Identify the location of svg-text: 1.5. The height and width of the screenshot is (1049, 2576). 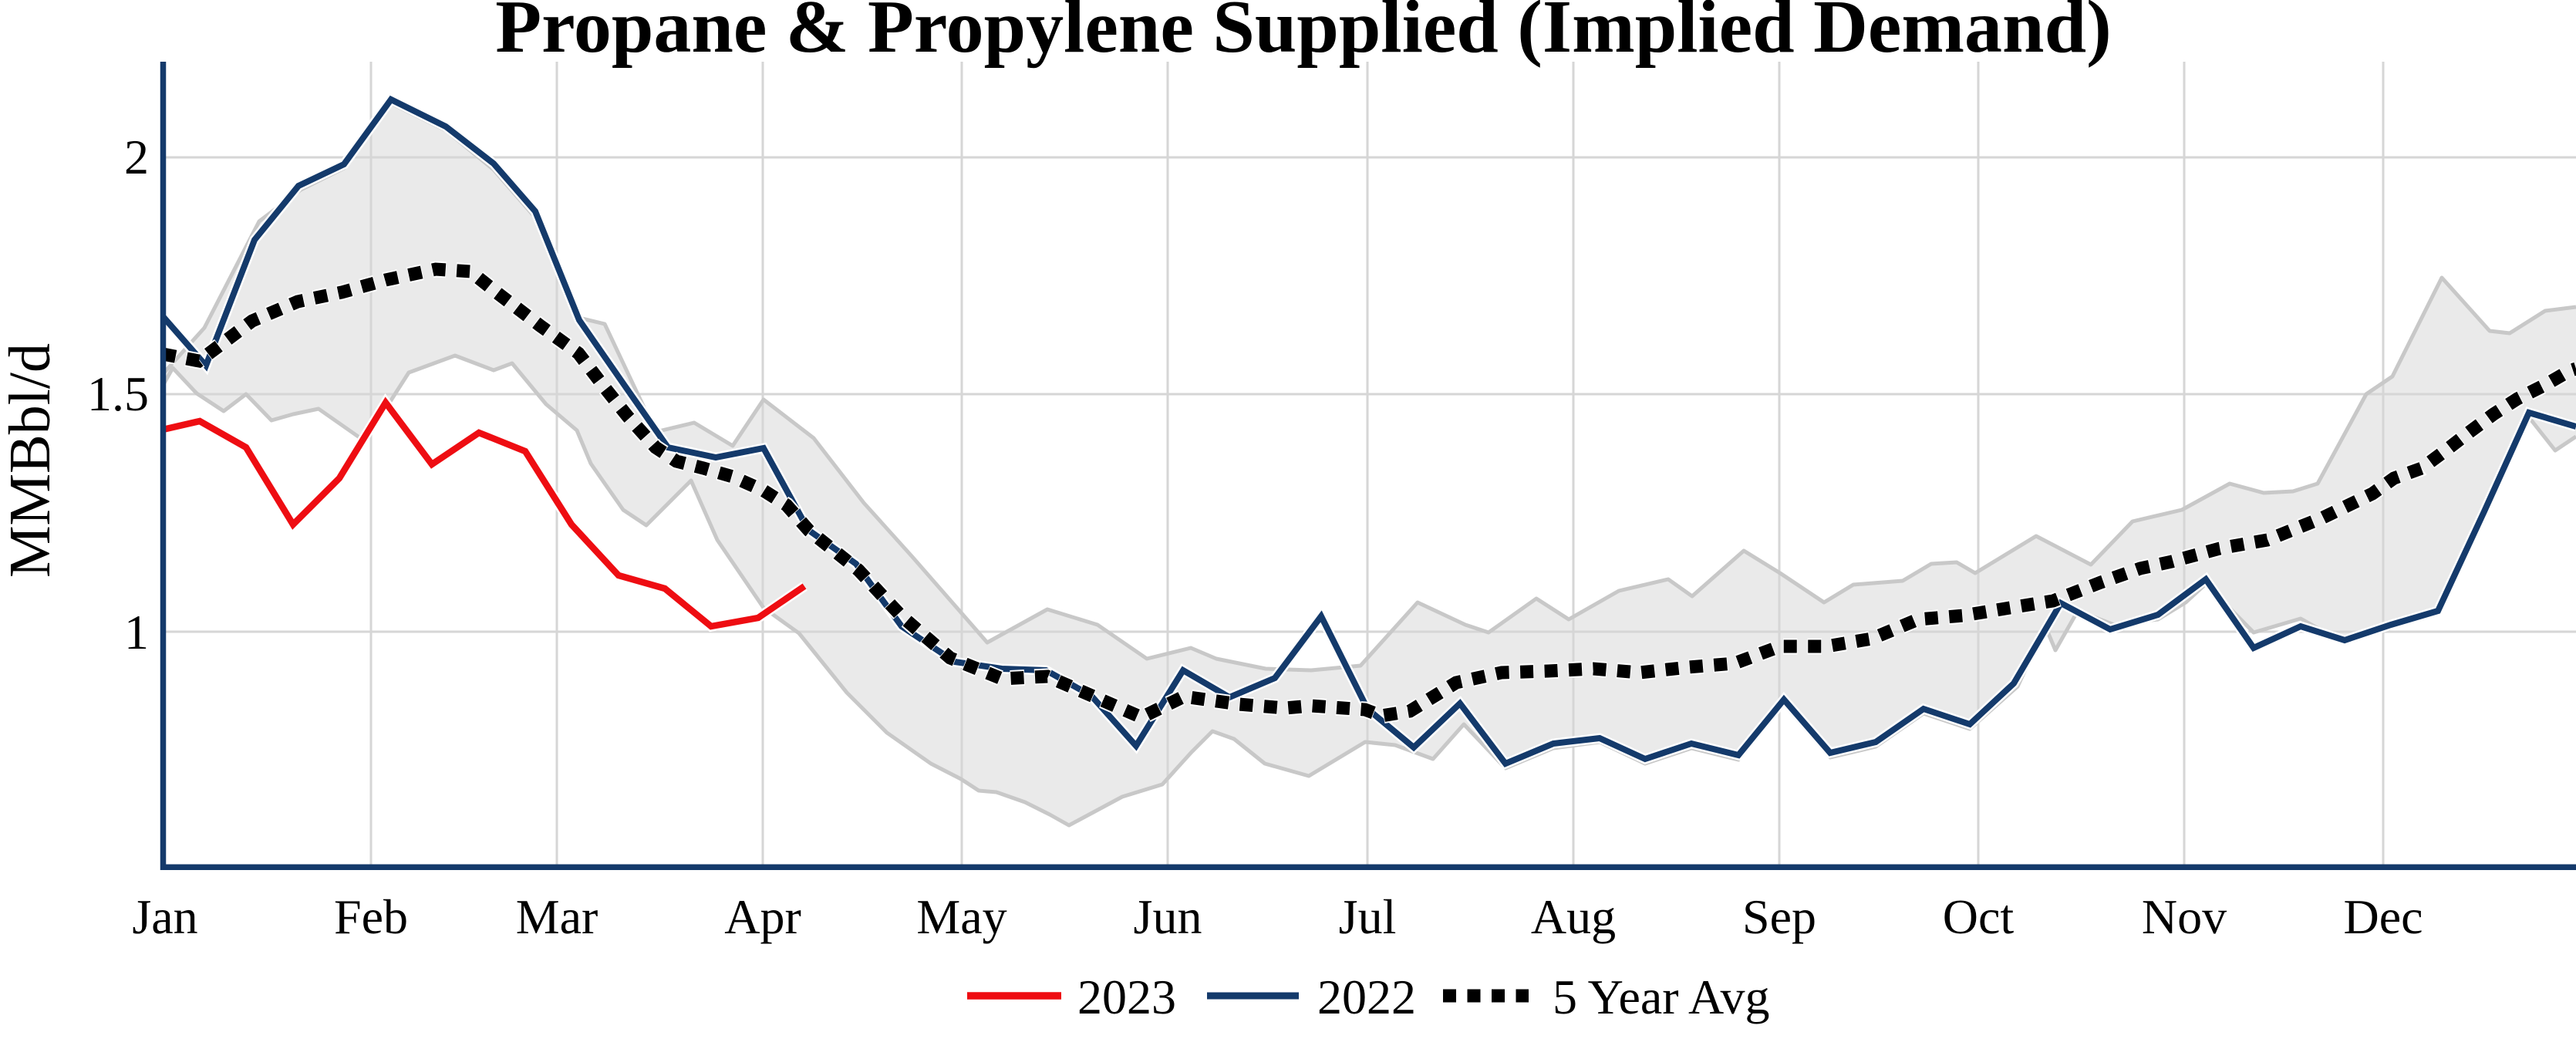
(118, 393).